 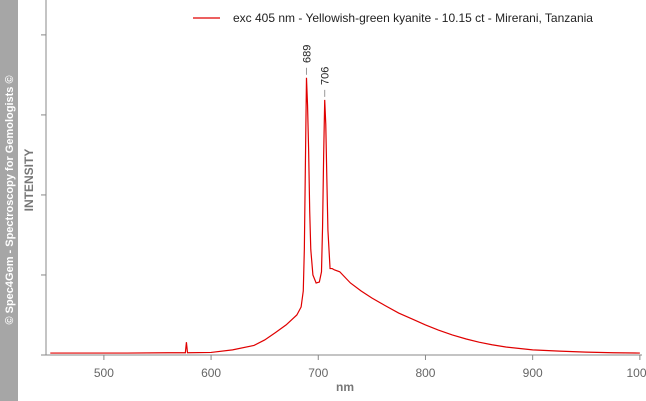 What do you see at coordinates (425, 373) in the screenshot?
I see `x-tick-label: 800` at bounding box center [425, 373].